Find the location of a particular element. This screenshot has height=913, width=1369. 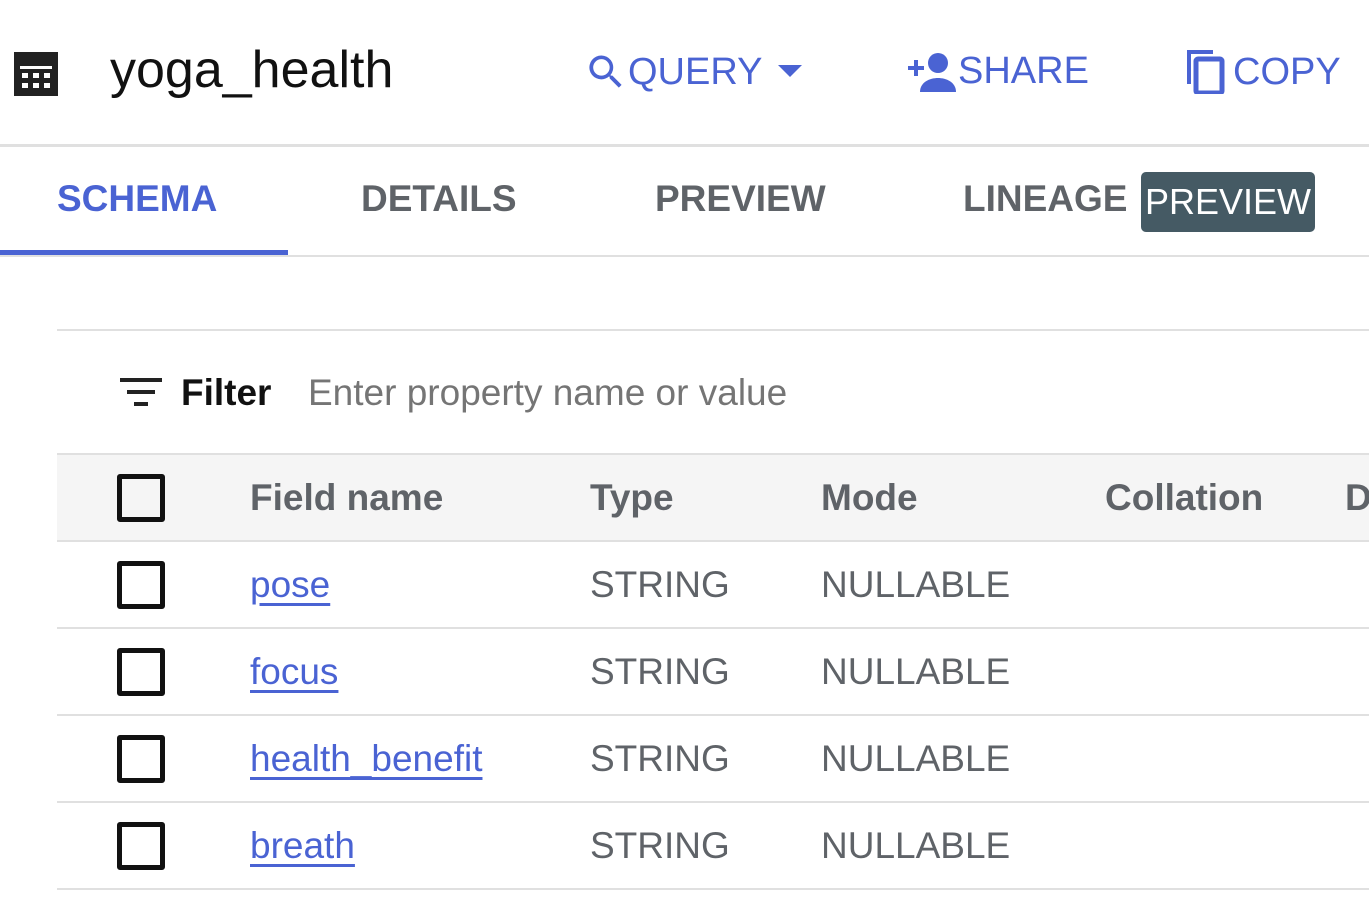

tab-preview: PREVIEW is located at coordinates (740, 198).